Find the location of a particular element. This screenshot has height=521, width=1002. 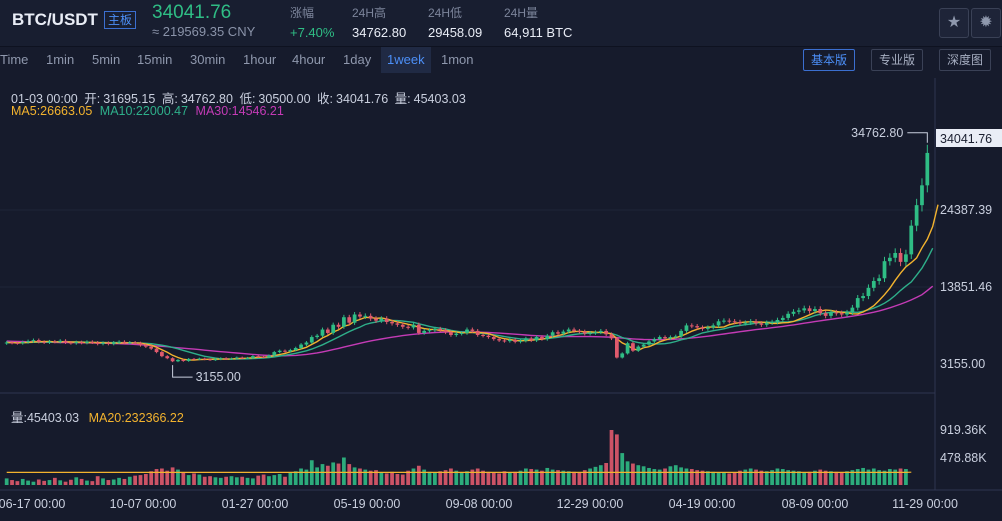

stat-low-label: 24H低 is located at coordinates (445, 13).